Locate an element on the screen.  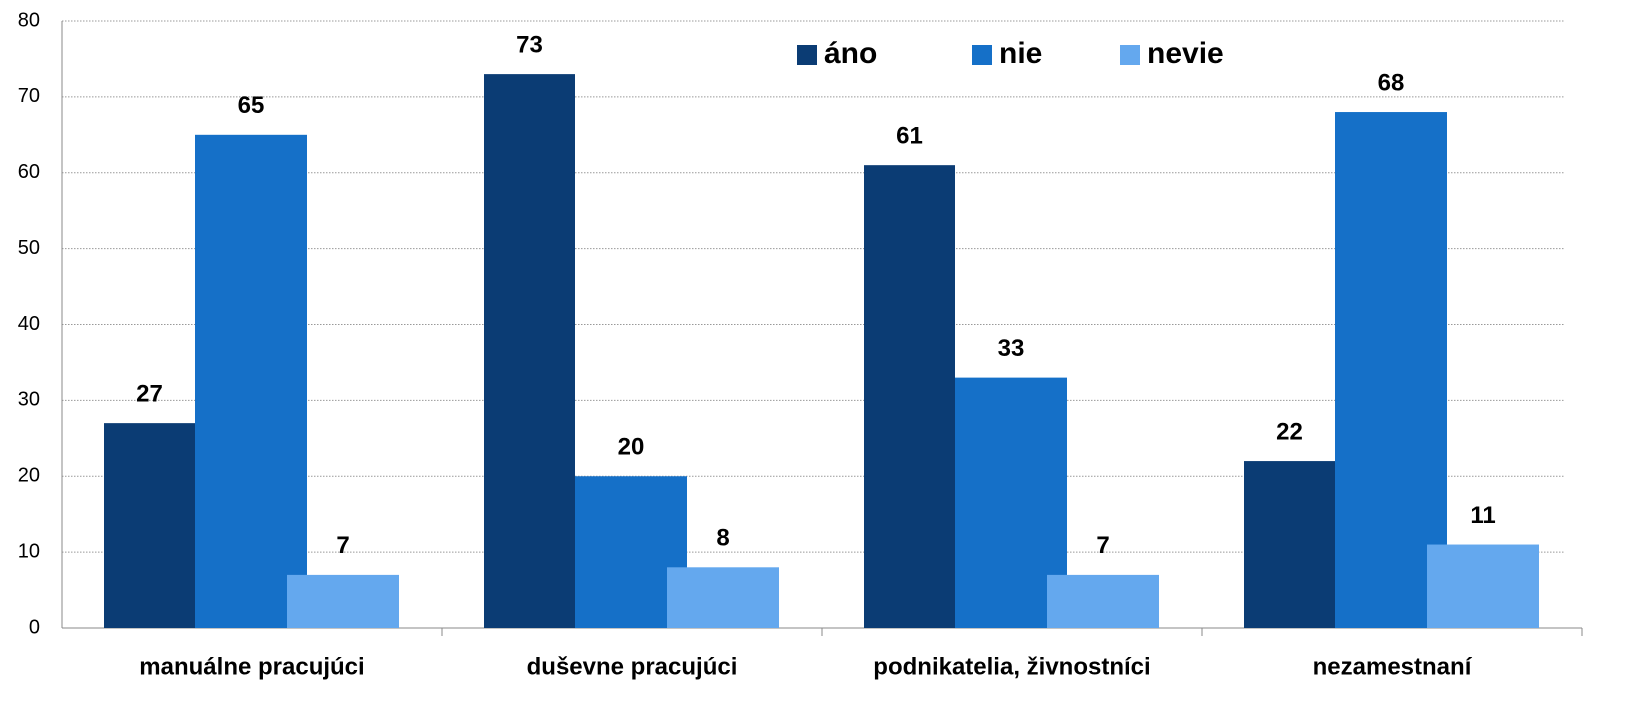
x-tick-label: duševne pracujúci is located at coordinates (632, 666).